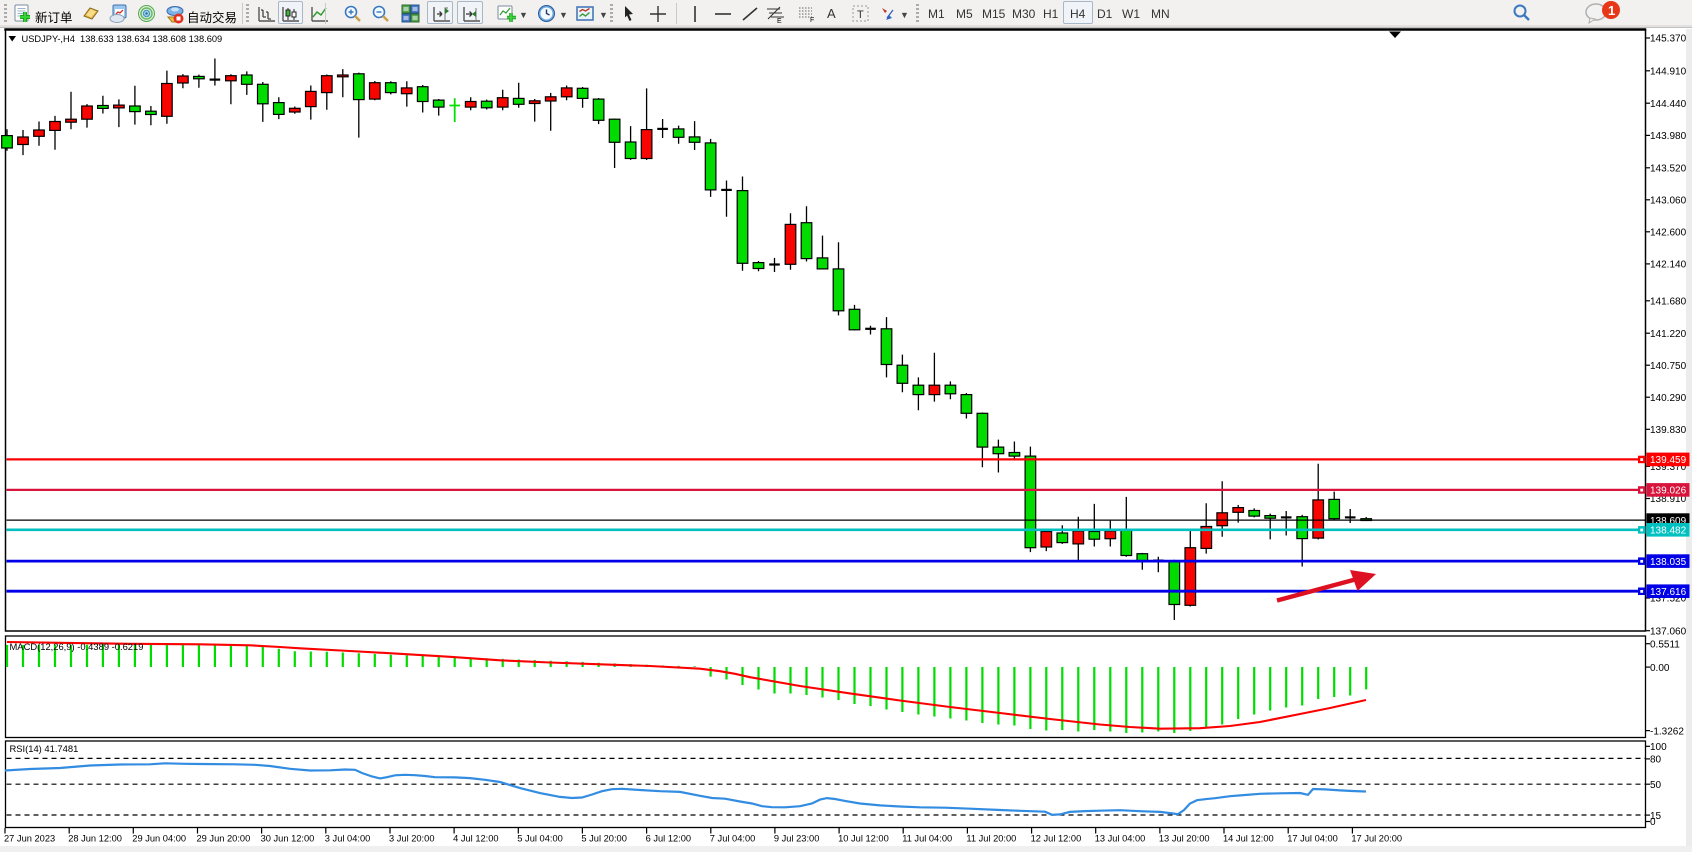 Image resolution: width=1692 pixels, height=852 pixels. I want to click on svg-text: 80, so click(1656, 760).